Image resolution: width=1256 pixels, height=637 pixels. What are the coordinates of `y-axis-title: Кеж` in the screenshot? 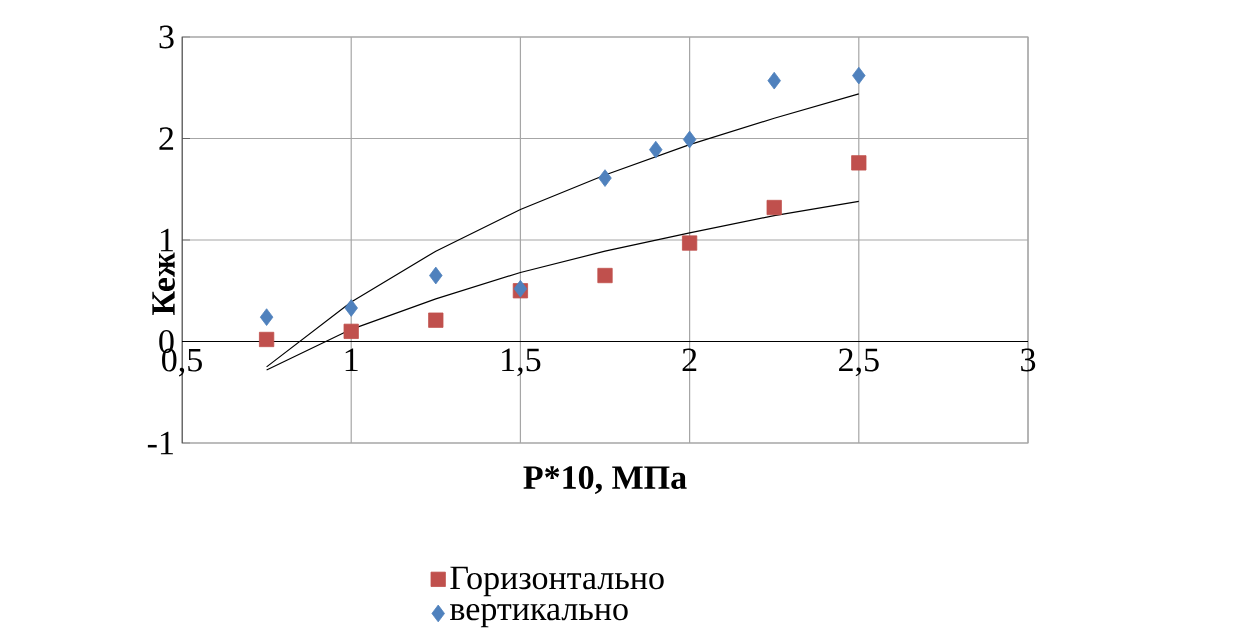 It's located at (163, 283).